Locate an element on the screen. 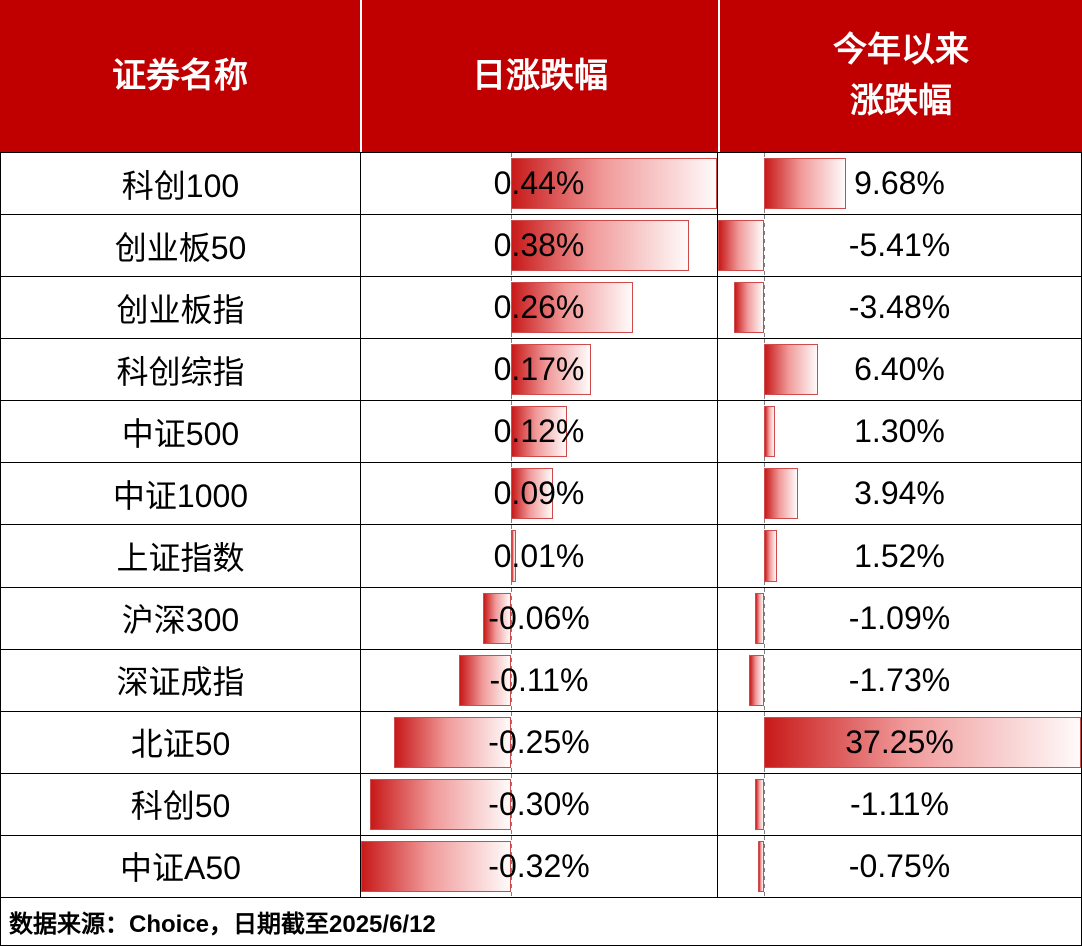 This screenshot has width=1082, height=946. daily-change-value: -0.25% is located at coordinates (539, 741).